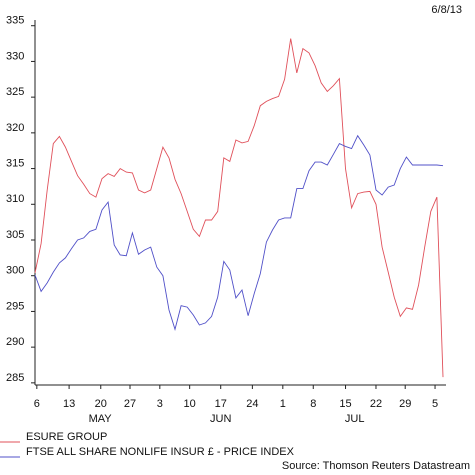 This screenshot has height=475, width=475. What do you see at coordinates (15, 342) in the screenshot?
I see `y-tick-label: 290` at bounding box center [15, 342].